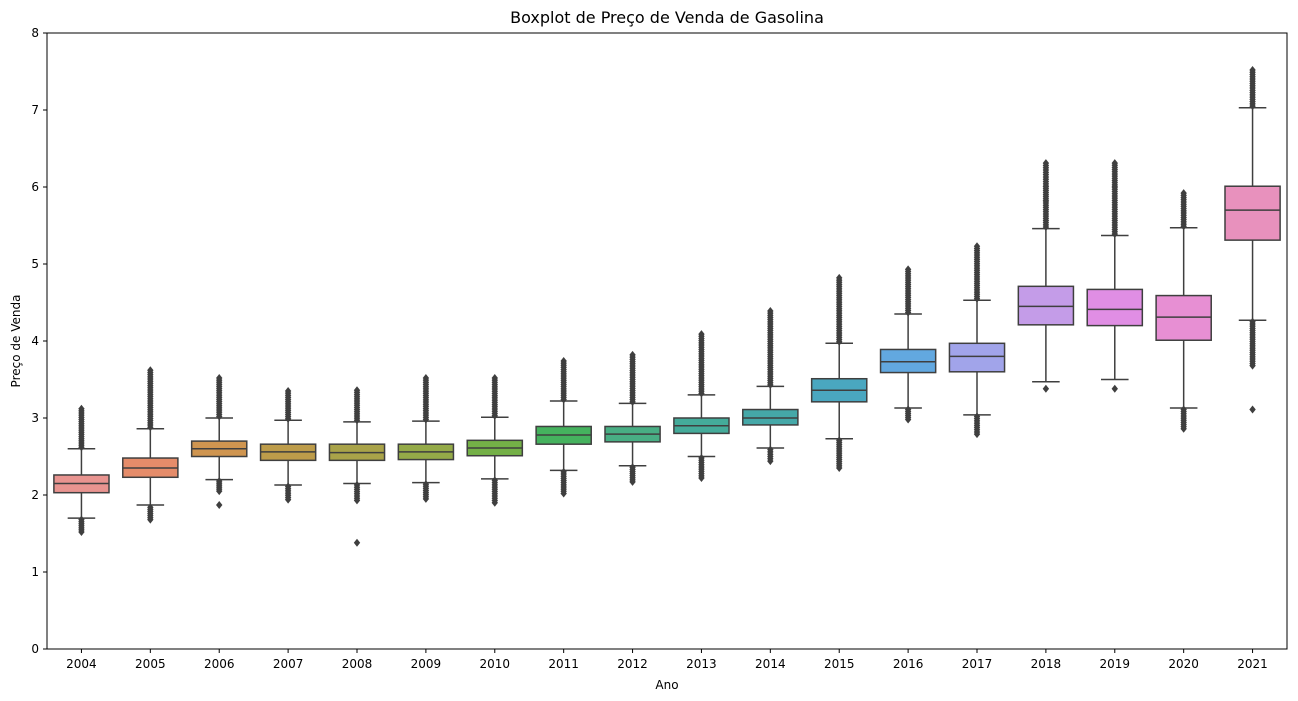 The height and width of the screenshot is (701, 1298). Describe the element at coordinates (35, 341) in the screenshot. I see `y-tick-label: 4` at that location.